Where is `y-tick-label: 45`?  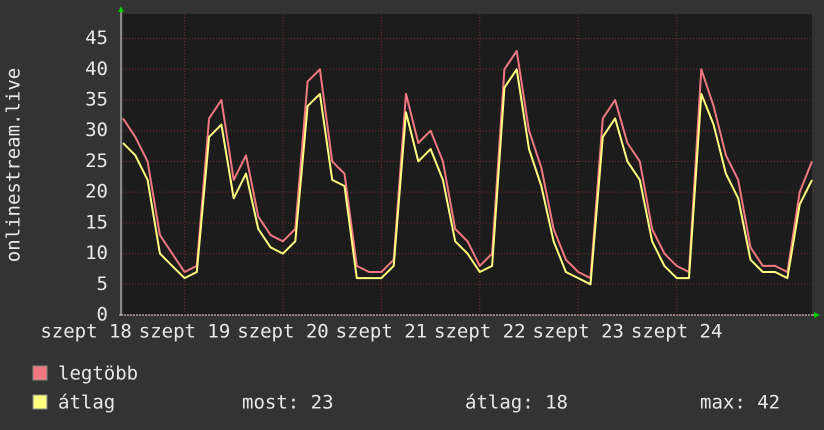
y-tick-label: 45 is located at coordinates (96, 38).